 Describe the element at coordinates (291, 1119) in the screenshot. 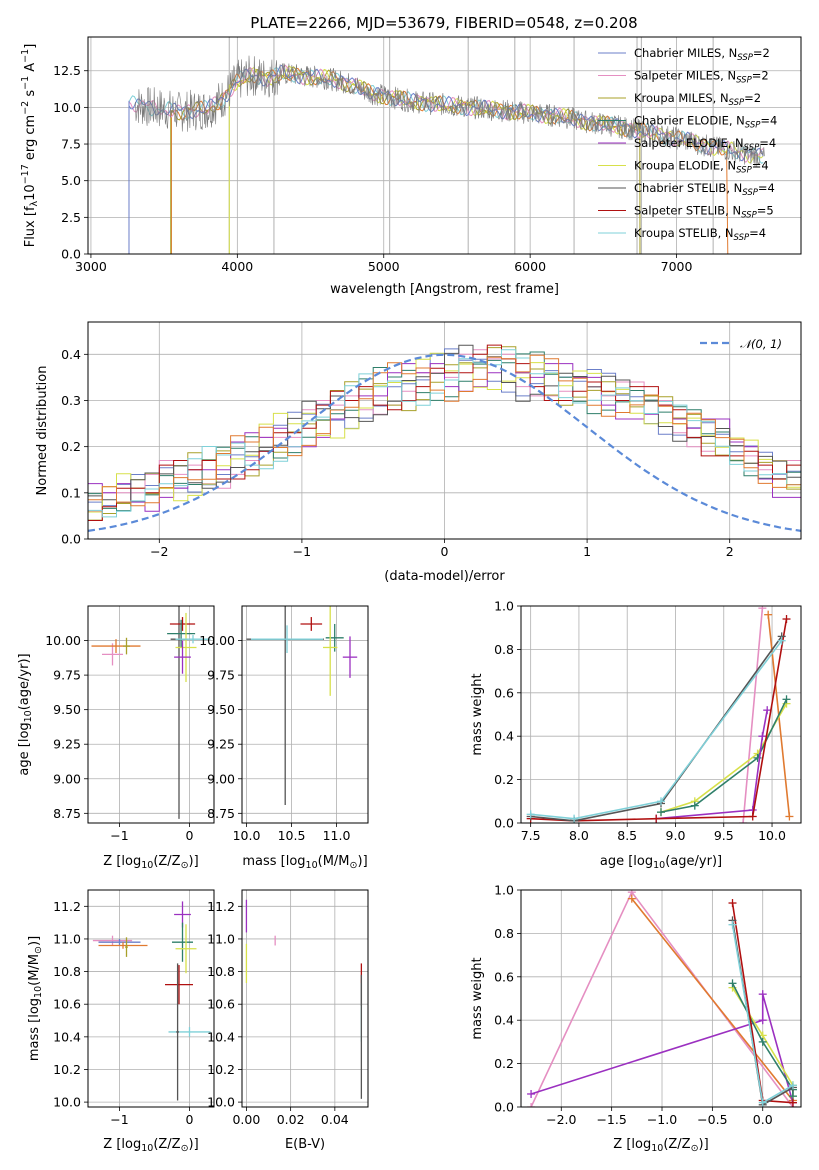

I see `x-tick-label: 0.02` at that location.